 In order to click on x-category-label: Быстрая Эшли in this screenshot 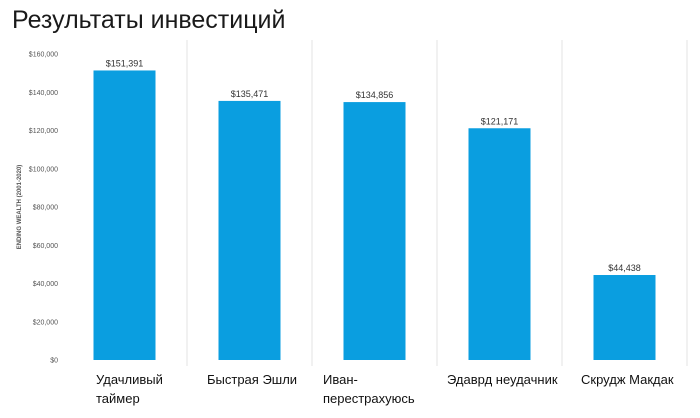, I will do `click(252, 379)`.